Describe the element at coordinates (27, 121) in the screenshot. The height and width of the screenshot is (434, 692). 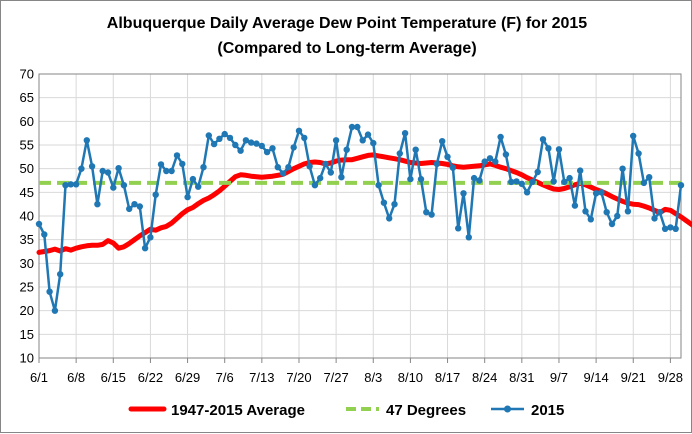
I see `y-tick-label: 60` at that location.